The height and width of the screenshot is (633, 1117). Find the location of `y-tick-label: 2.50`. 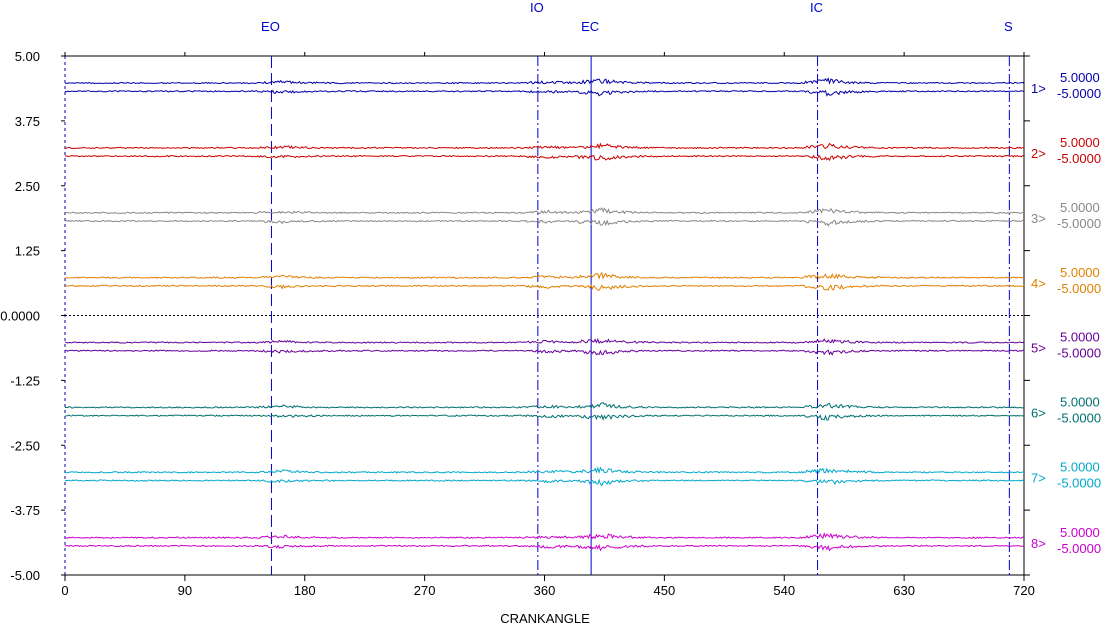

y-tick-label: 2.50 is located at coordinates (27, 186).